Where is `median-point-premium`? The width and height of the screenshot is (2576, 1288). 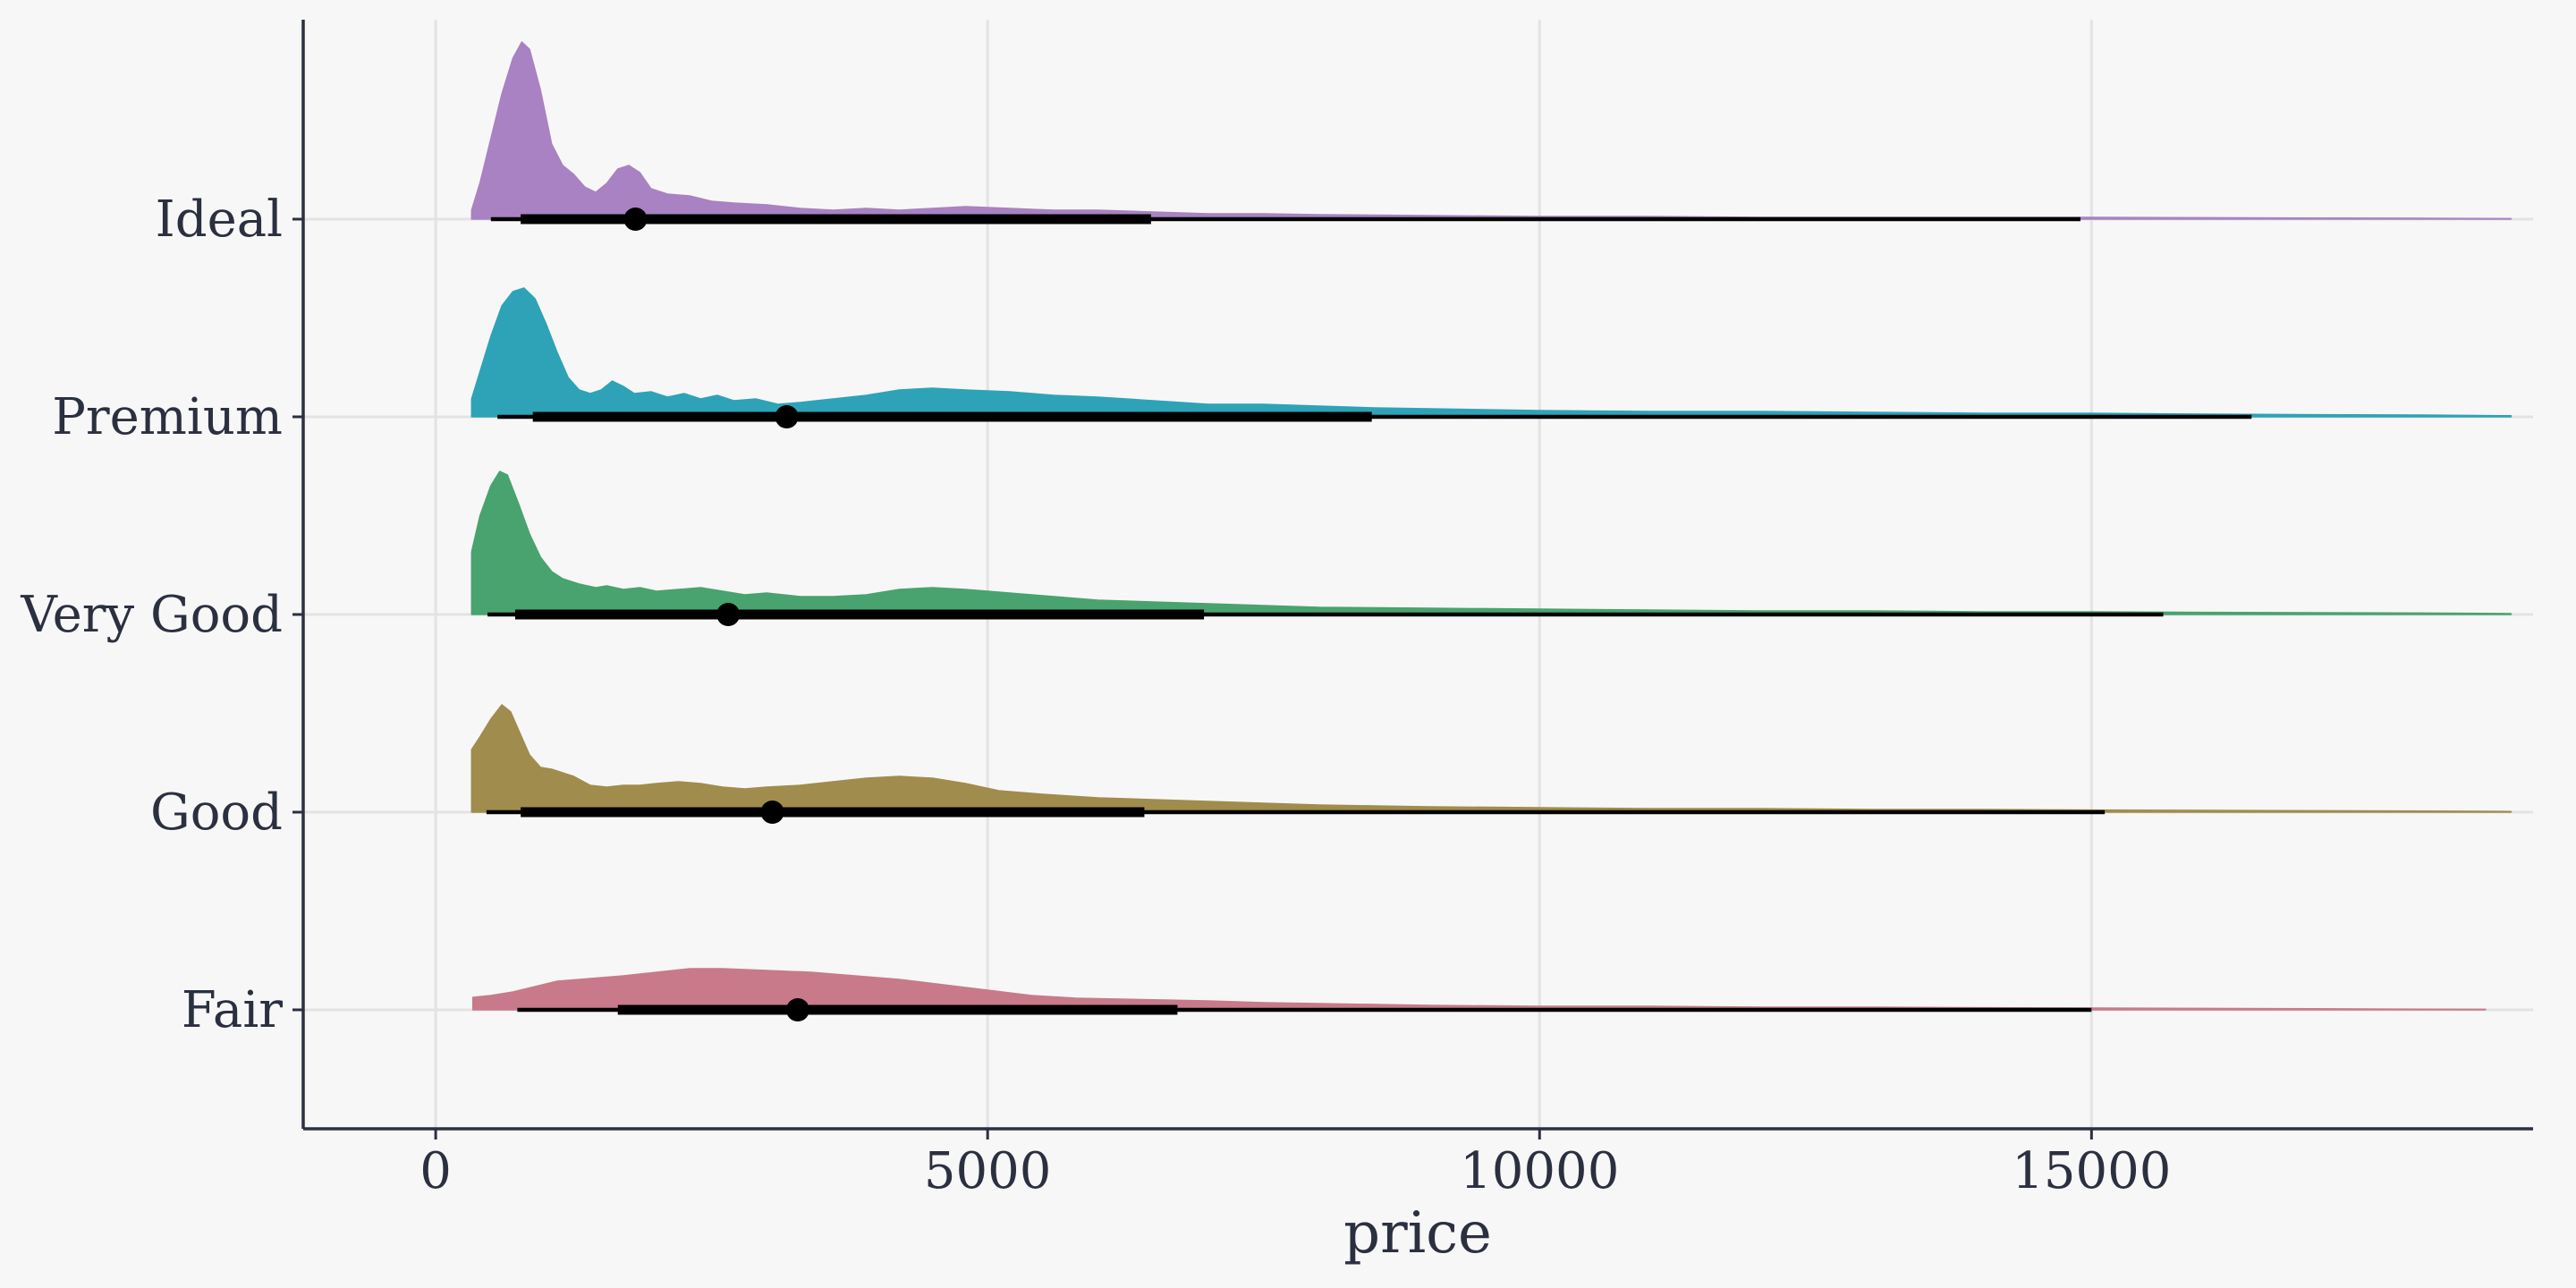 median-point-premium is located at coordinates (787, 416).